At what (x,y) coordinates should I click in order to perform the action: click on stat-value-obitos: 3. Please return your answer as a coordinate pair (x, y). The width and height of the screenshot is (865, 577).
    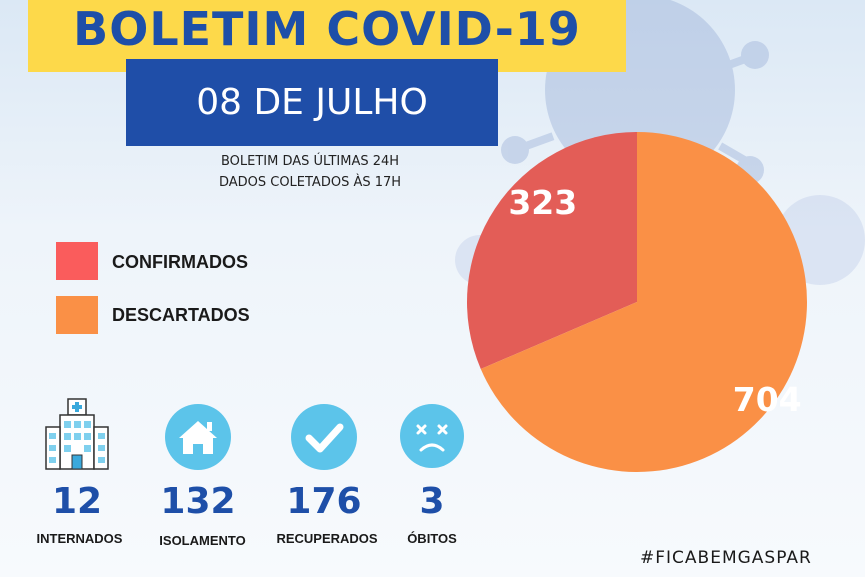
    Looking at the image, I should click on (432, 501).